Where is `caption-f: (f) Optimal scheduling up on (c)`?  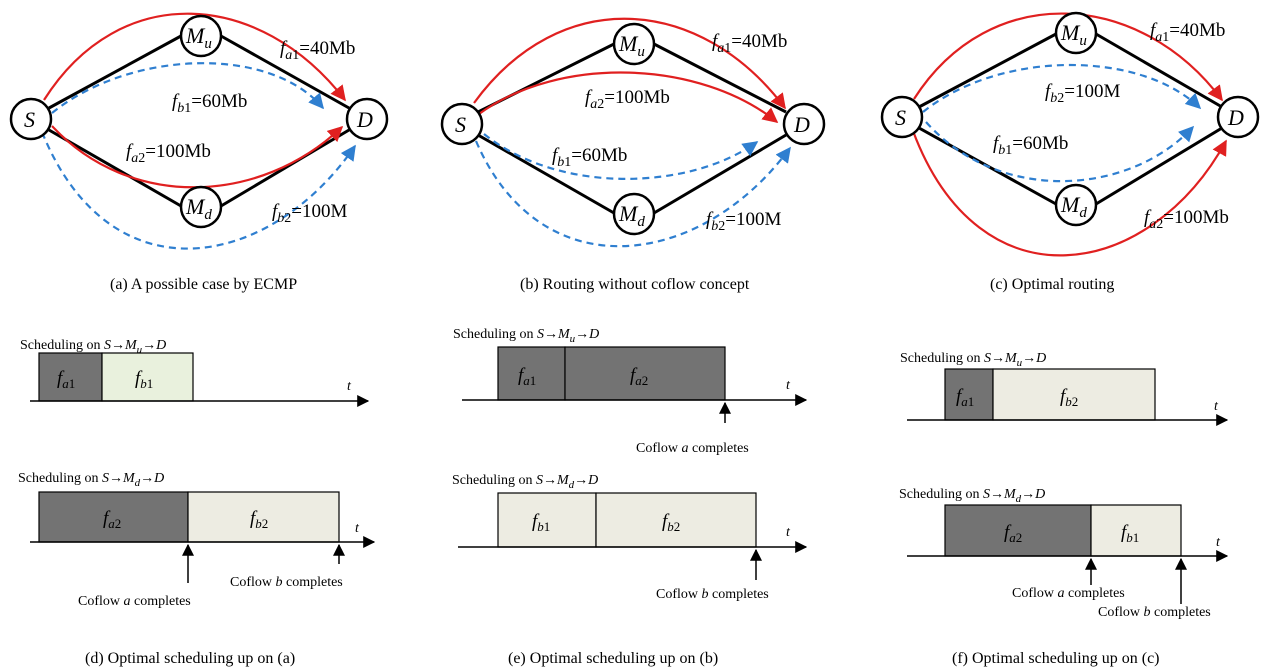
caption-f: (f) Optimal scheduling up on (c) is located at coordinates (1056, 658).